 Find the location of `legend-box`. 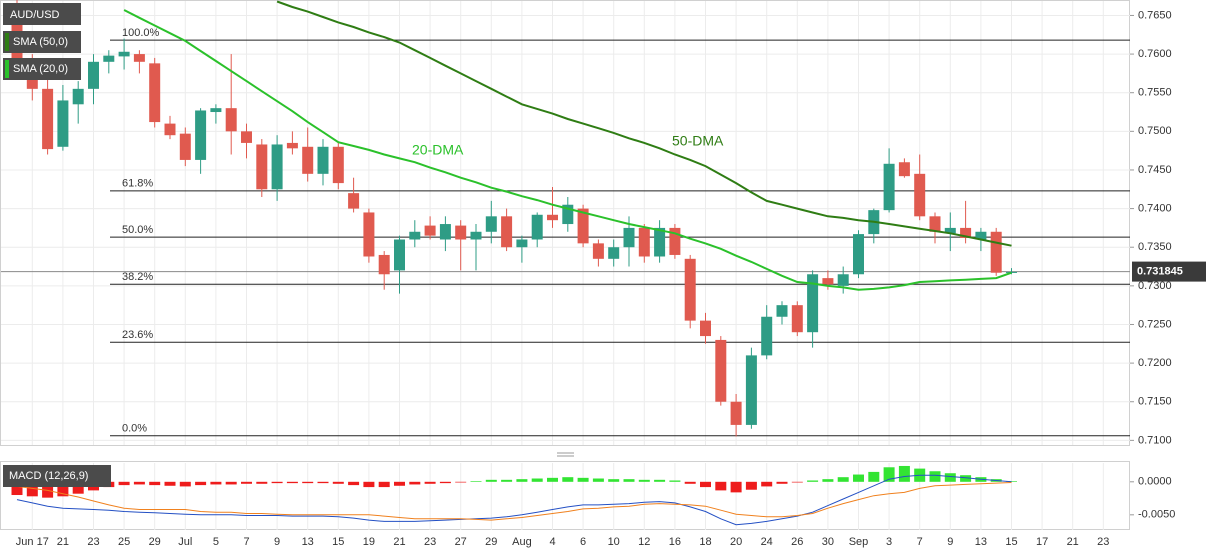

legend-box is located at coordinates (42, 42).